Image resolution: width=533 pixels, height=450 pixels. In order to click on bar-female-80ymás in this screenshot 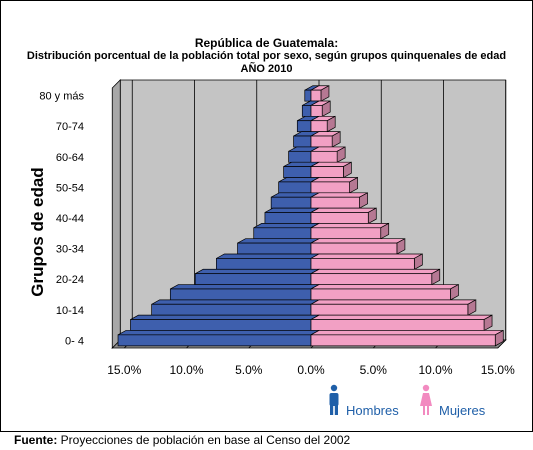, I will do `click(320, 93)`.